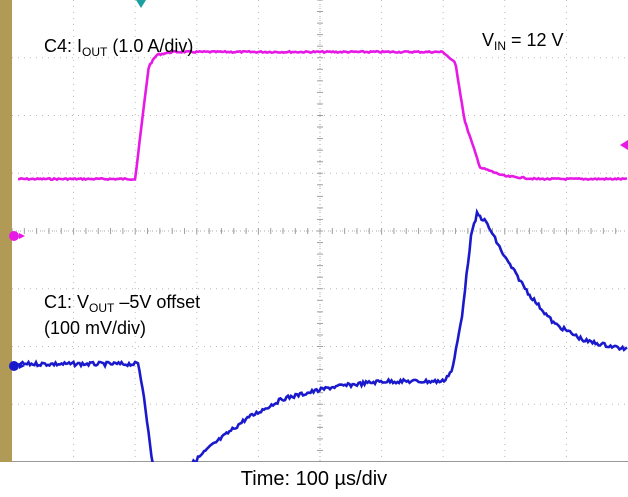 The height and width of the screenshot is (497, 628). Describe the element at coordinates (14, 366) in the screenshot. I see `c1-ground-marker-dot` at that location.